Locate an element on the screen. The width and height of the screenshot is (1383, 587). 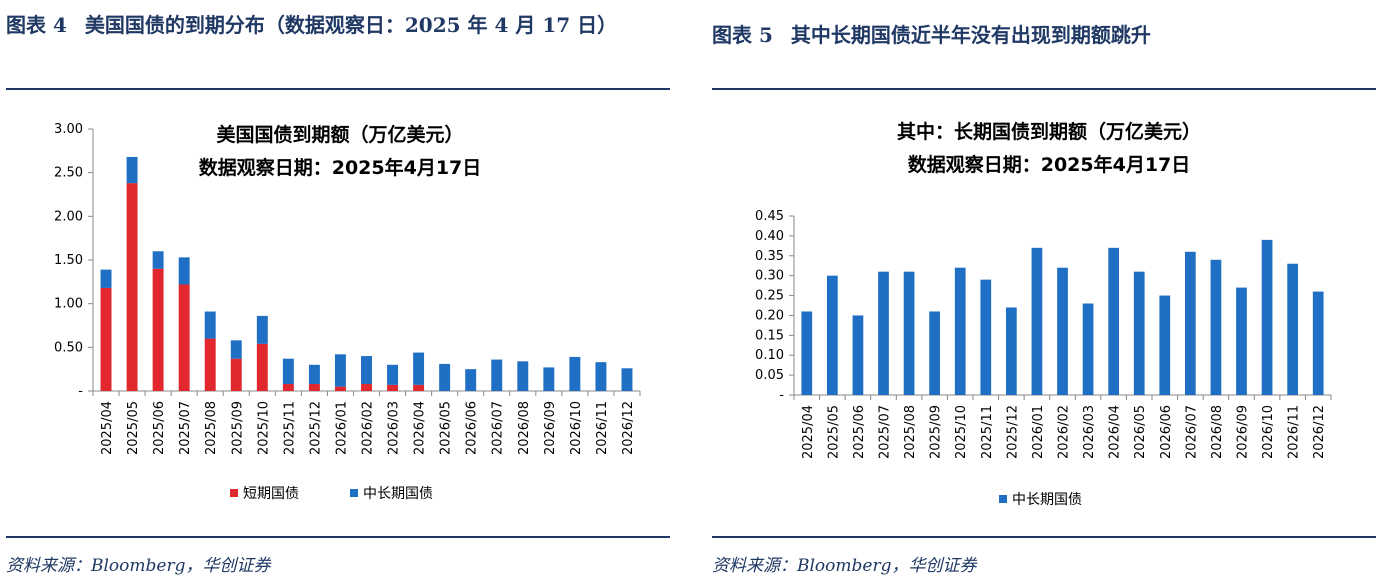
figure-5-caption: 其中长期国债近半年没有出现到期额跳升 is located at coordinates (970, 35).